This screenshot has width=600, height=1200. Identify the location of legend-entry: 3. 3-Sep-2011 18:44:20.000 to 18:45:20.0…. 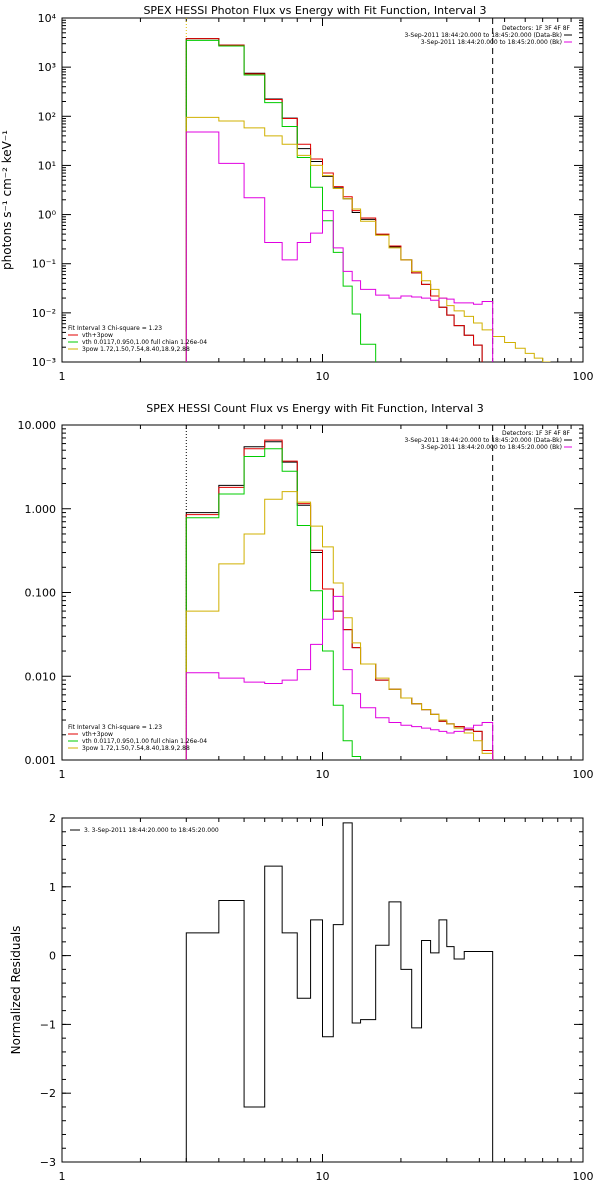
(151, 830).